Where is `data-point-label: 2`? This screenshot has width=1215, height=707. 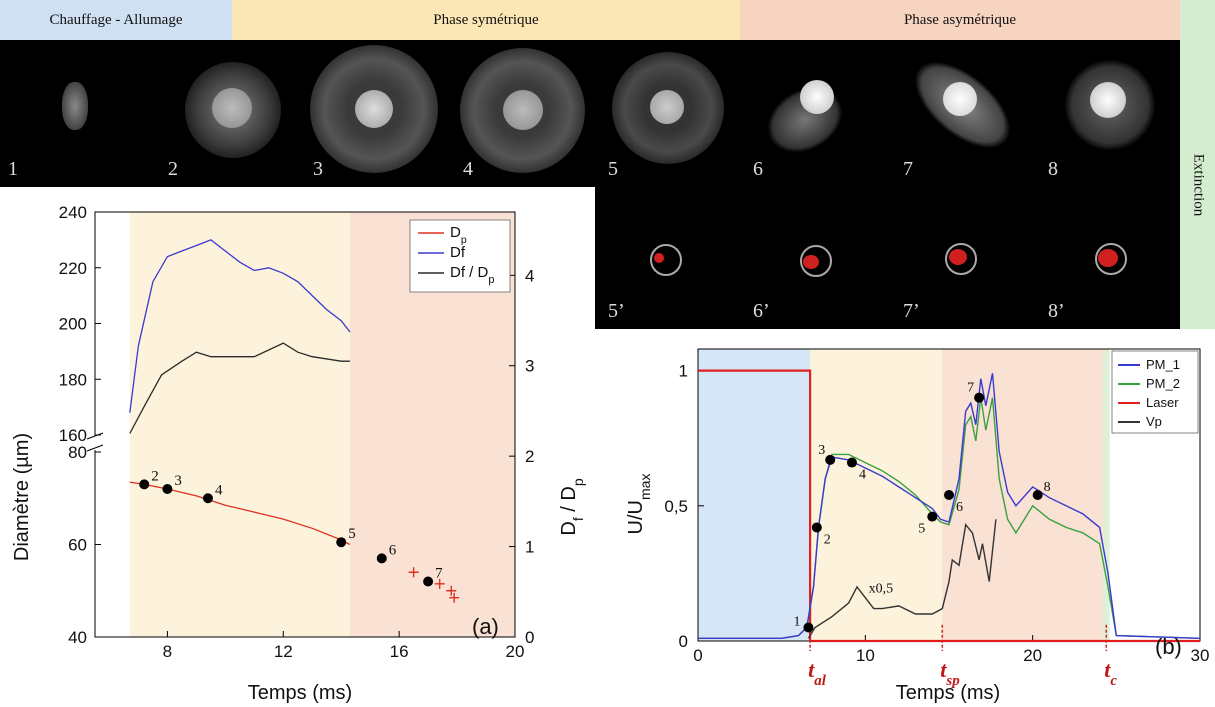
data-point-label: 2 is located at coordinates (155, 476).